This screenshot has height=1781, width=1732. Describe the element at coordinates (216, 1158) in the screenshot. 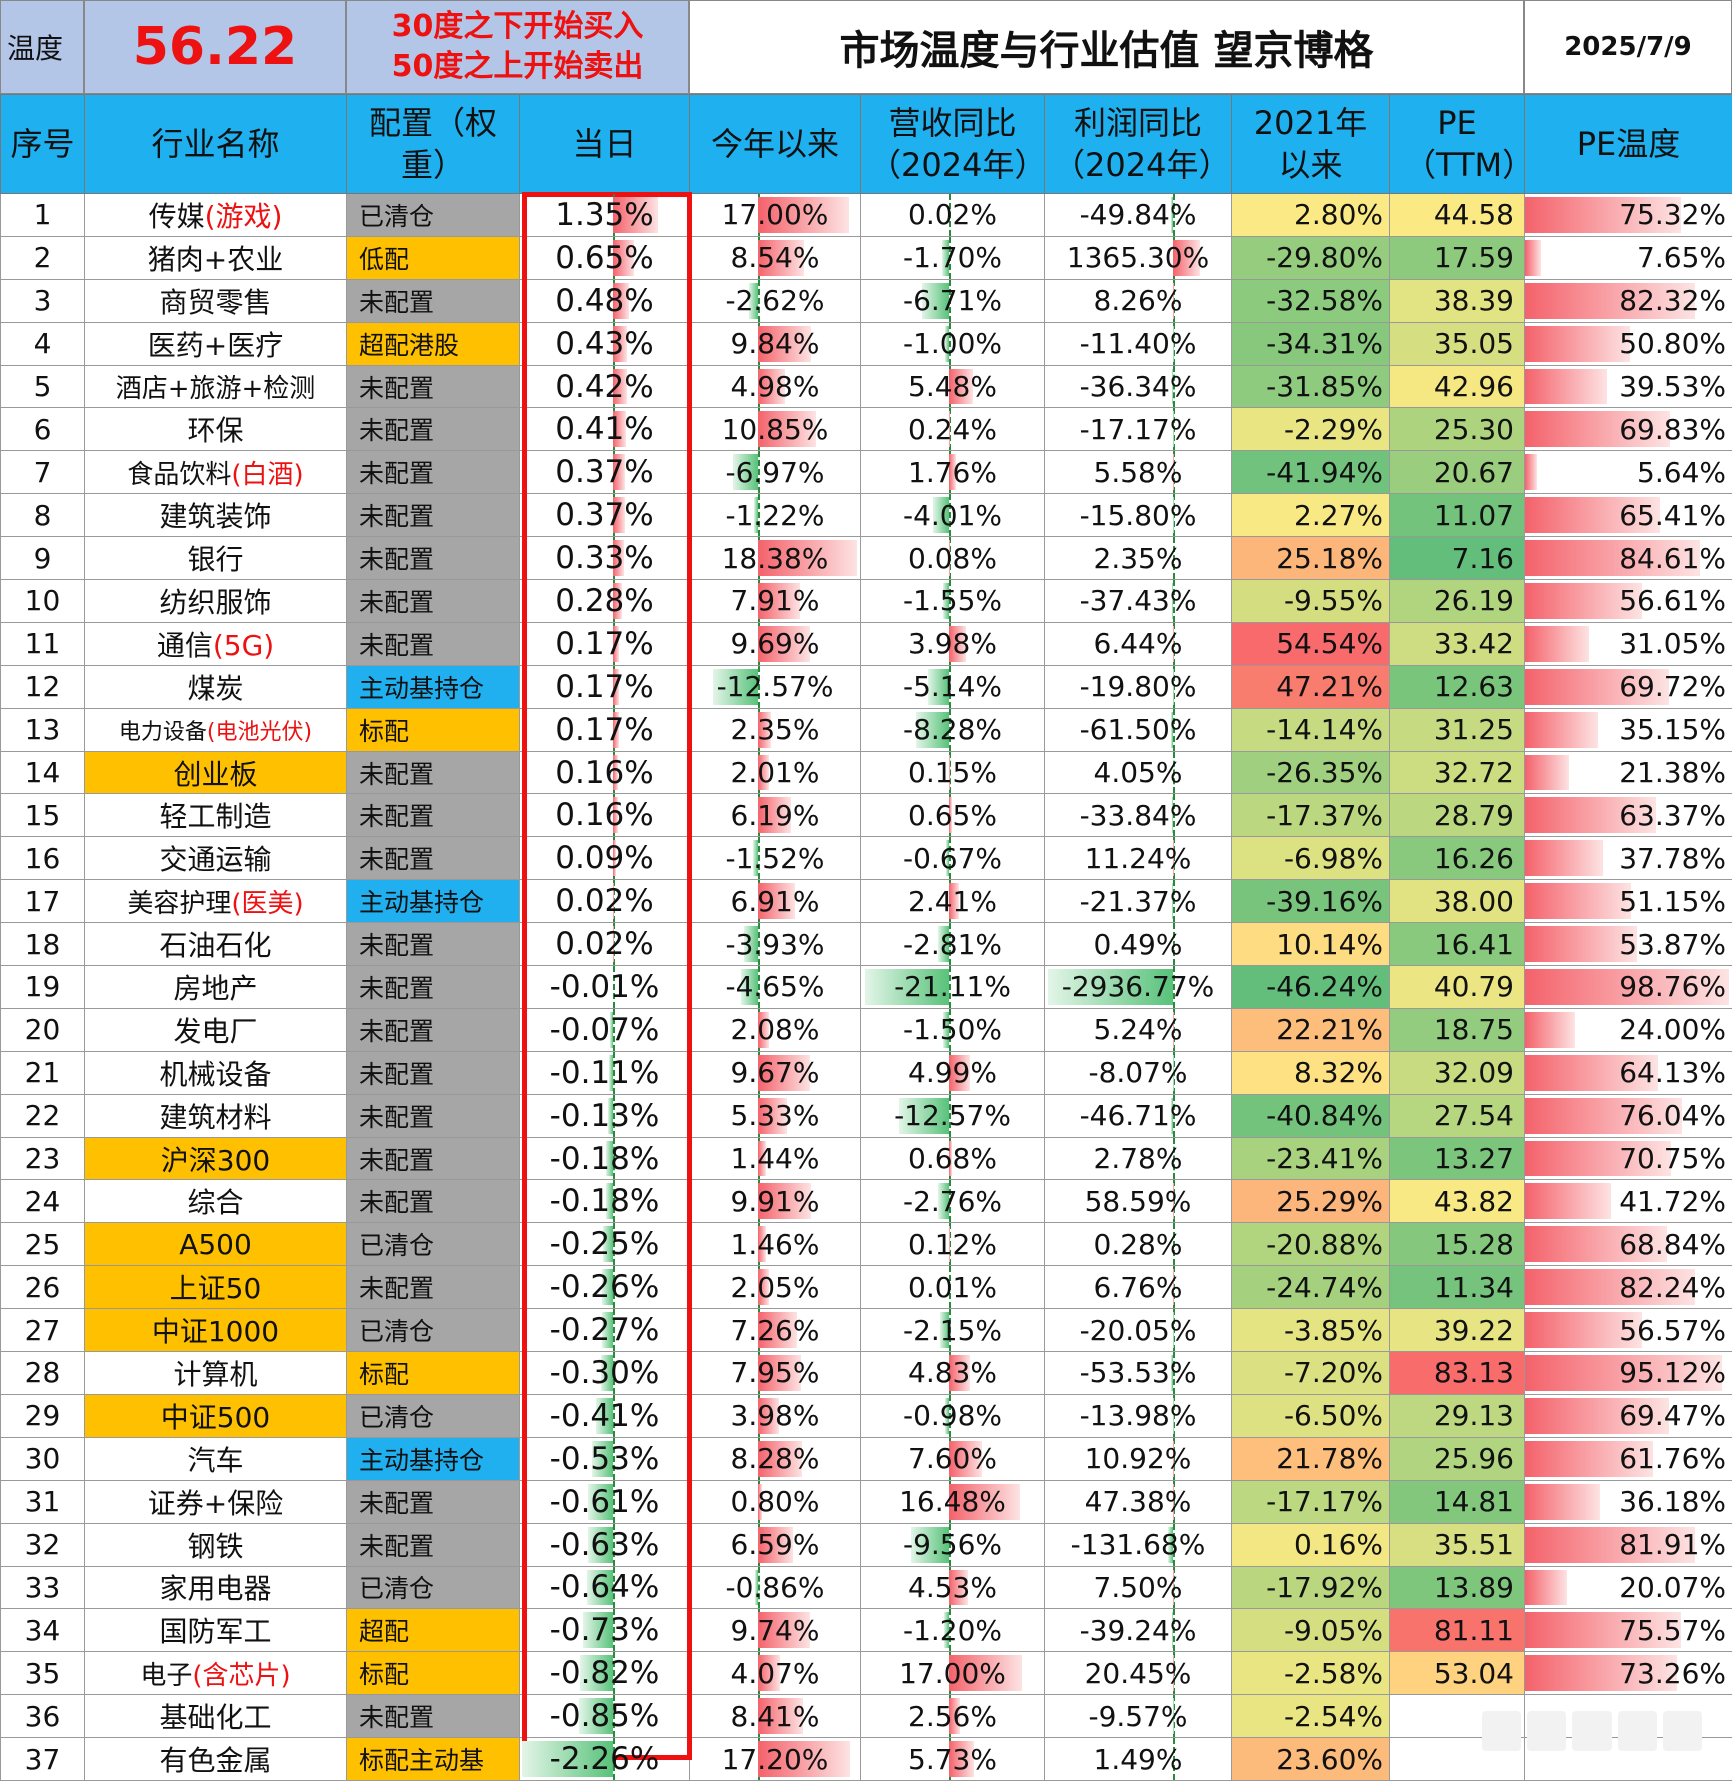

I see `industry-name: 沪深300` at that location.